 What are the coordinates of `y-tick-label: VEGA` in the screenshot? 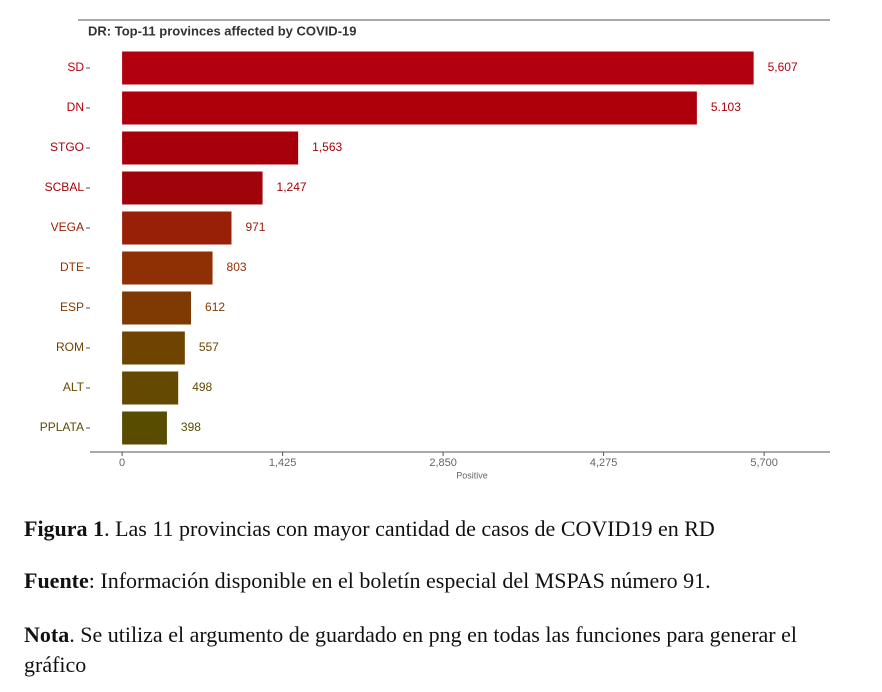 It's located at (67, 227).